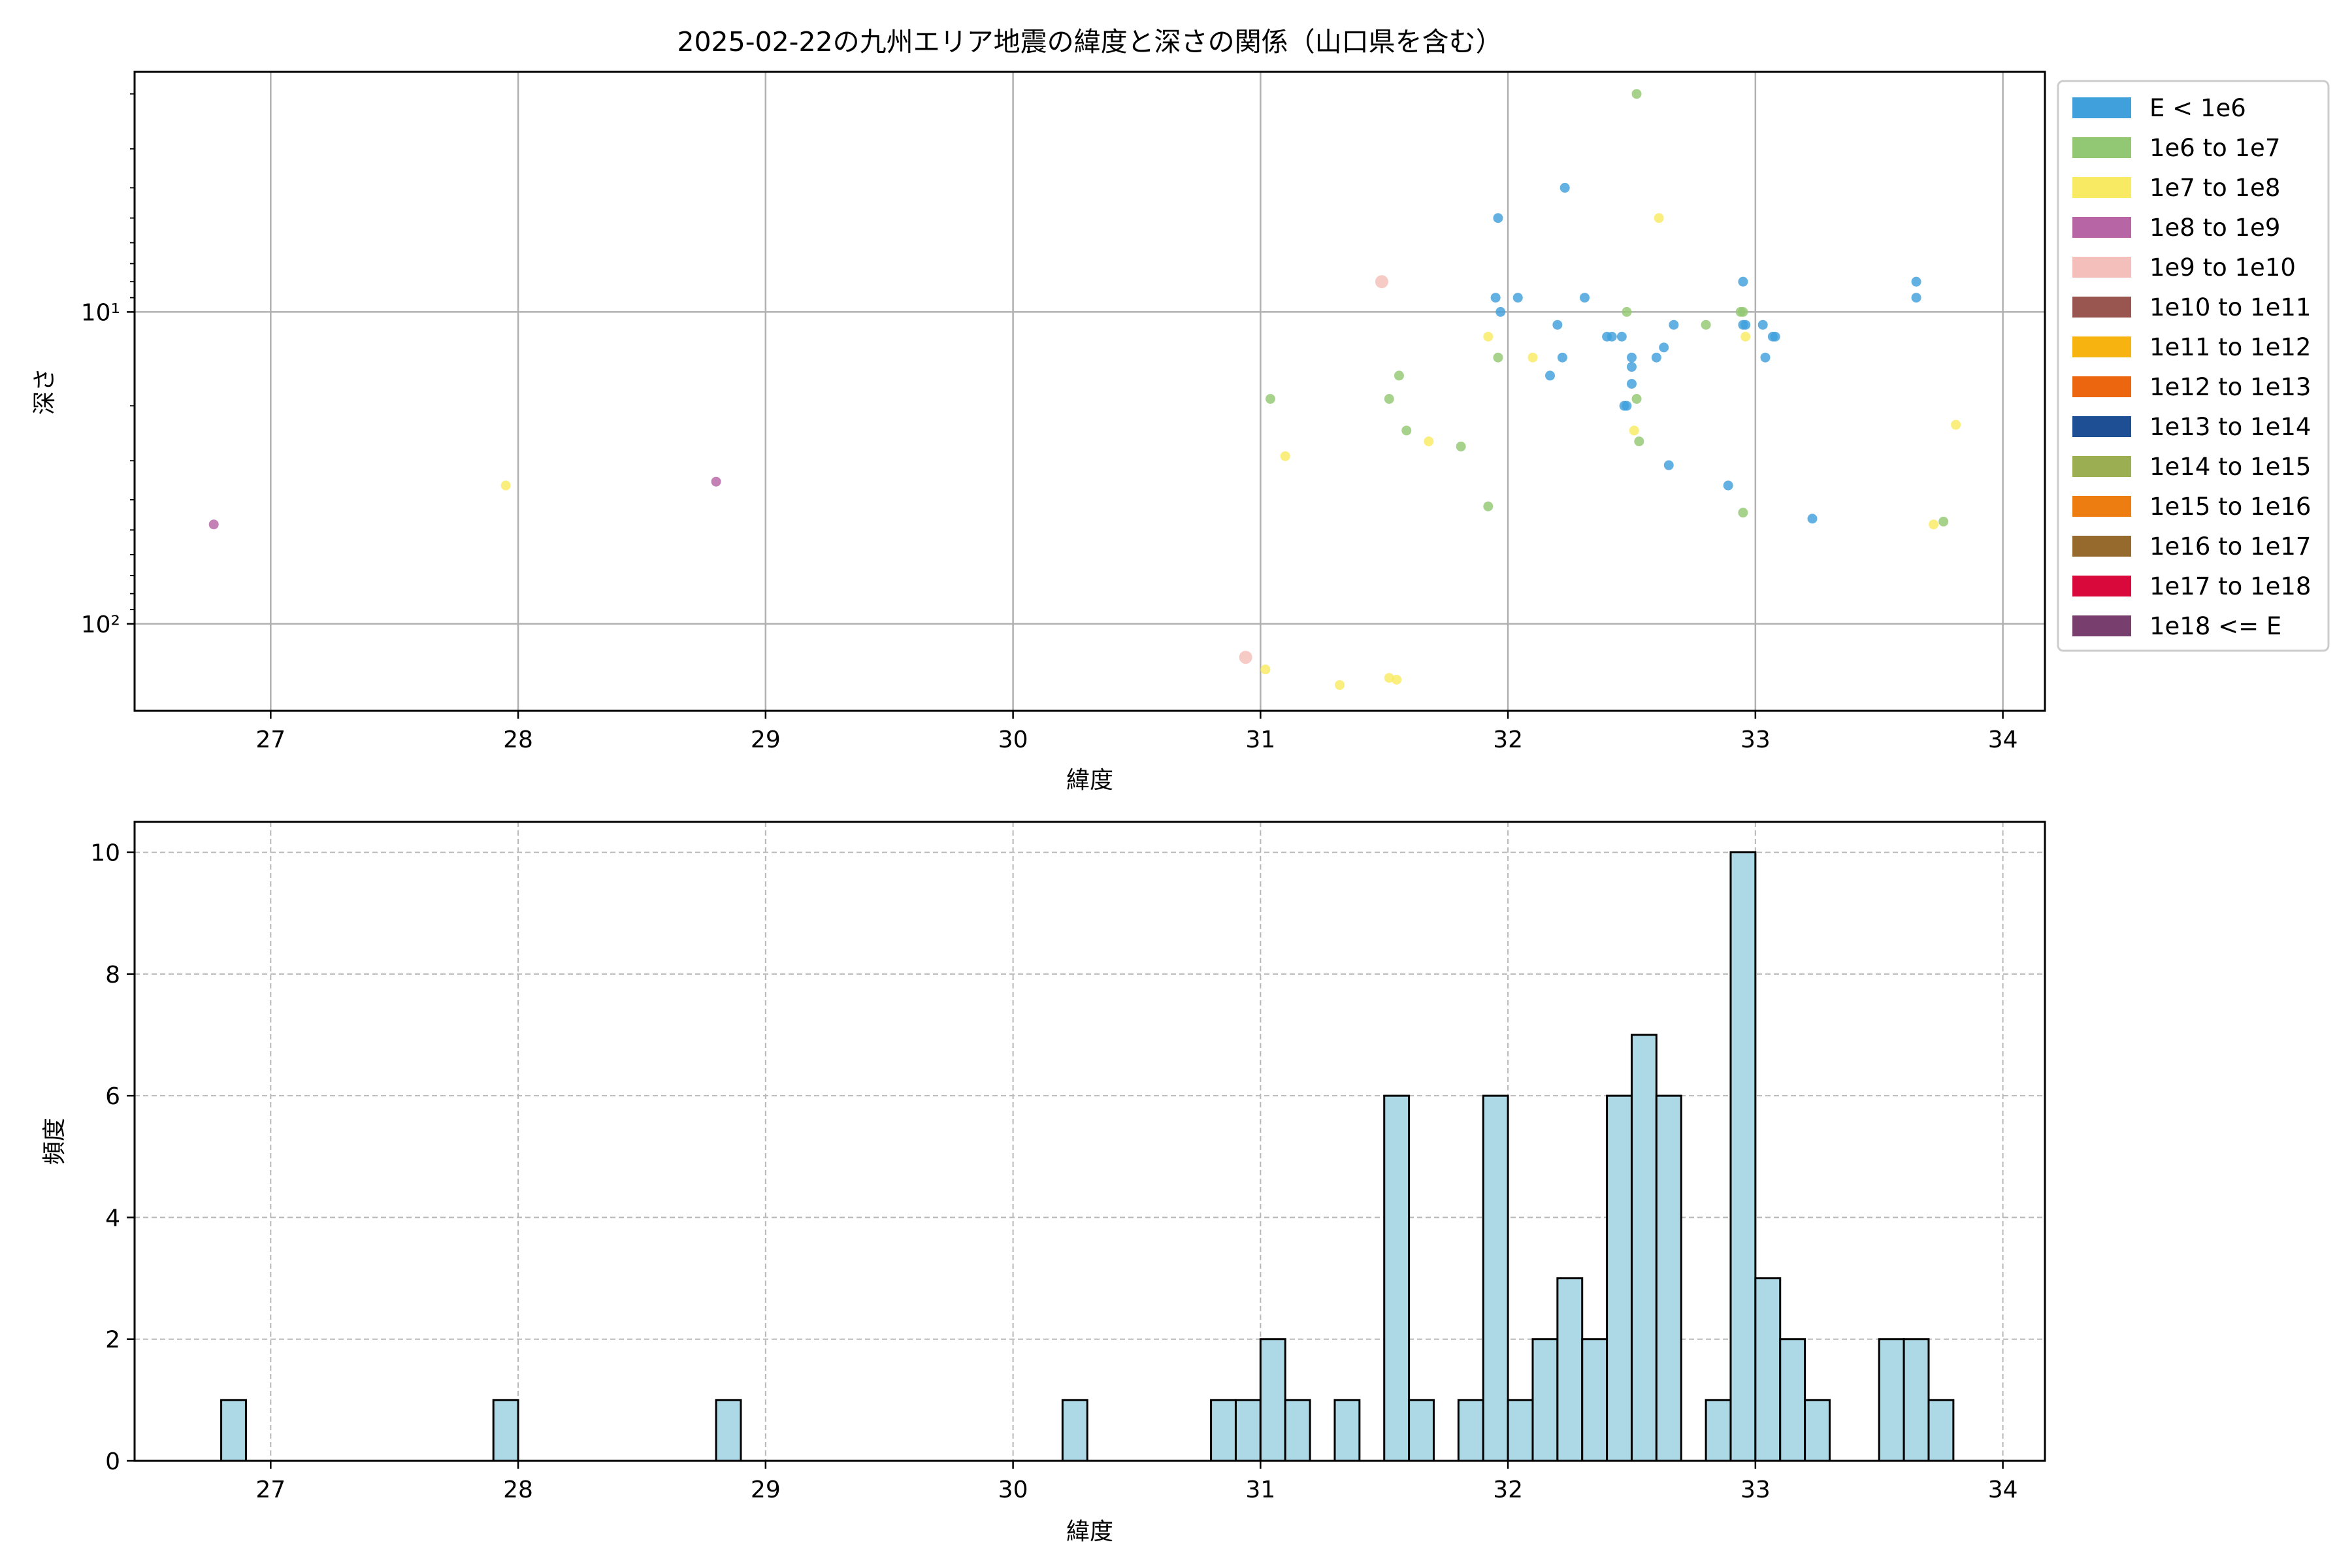  I want to click on histogram-x-tick-label: 34, so click(2003, 1490).